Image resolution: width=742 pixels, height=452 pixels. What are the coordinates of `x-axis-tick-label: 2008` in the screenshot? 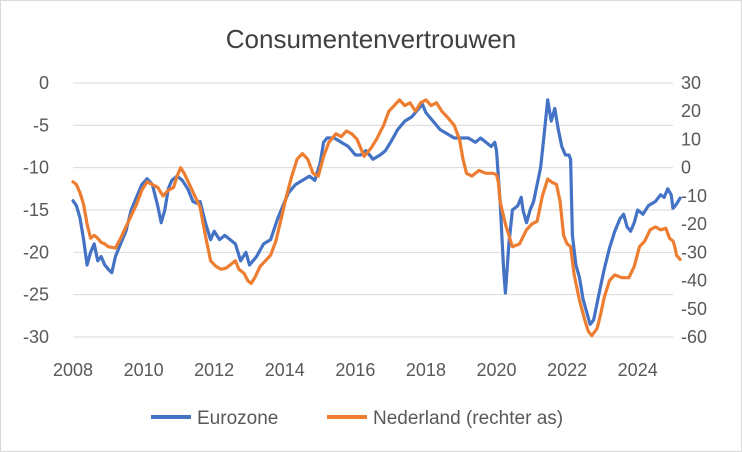 It's located at (73, 370).